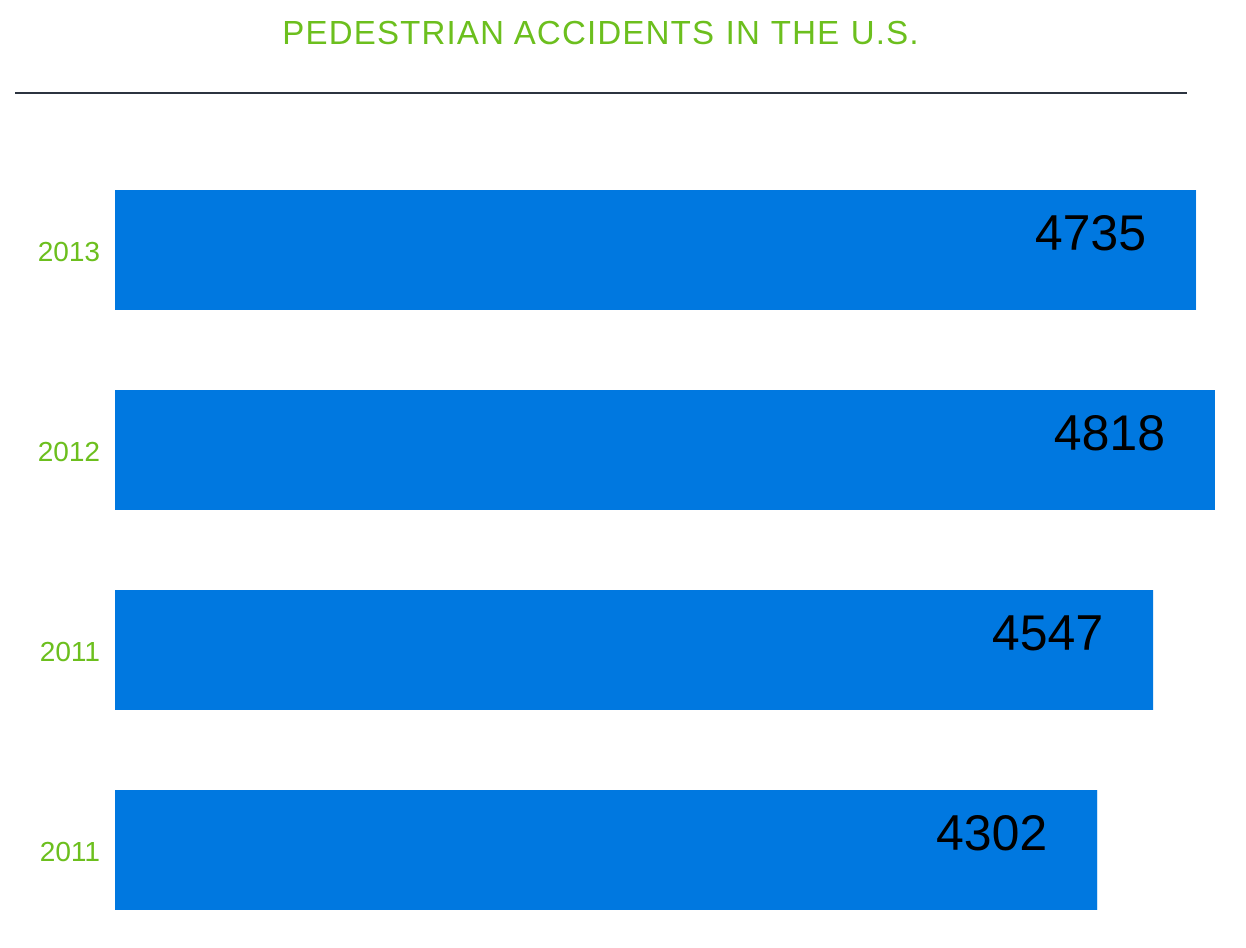 This screenshot has height=948, width=1246. What do you see at coordinates (601, 93) in the screenshot?
I see `title-divider` at bounding box center [601, 93].